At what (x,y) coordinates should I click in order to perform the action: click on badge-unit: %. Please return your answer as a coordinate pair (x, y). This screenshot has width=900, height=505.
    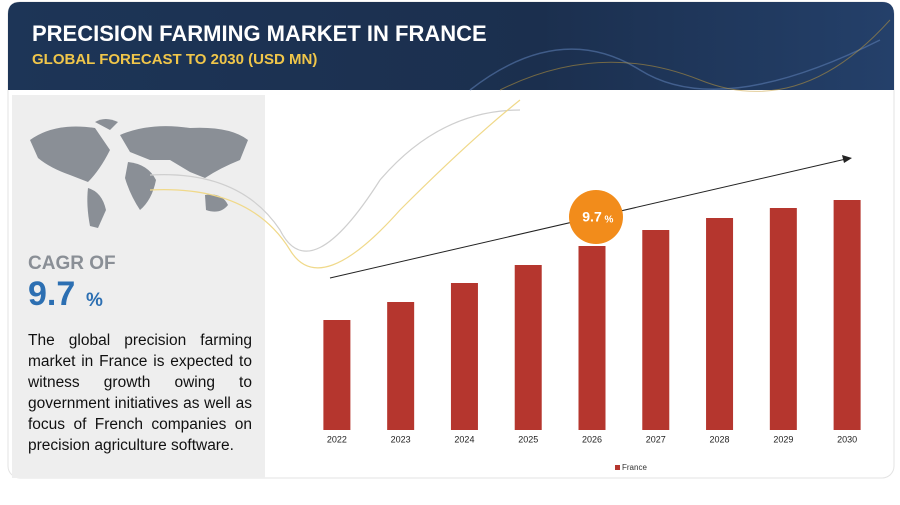
    Looking at the image, I should click on (609, 220).